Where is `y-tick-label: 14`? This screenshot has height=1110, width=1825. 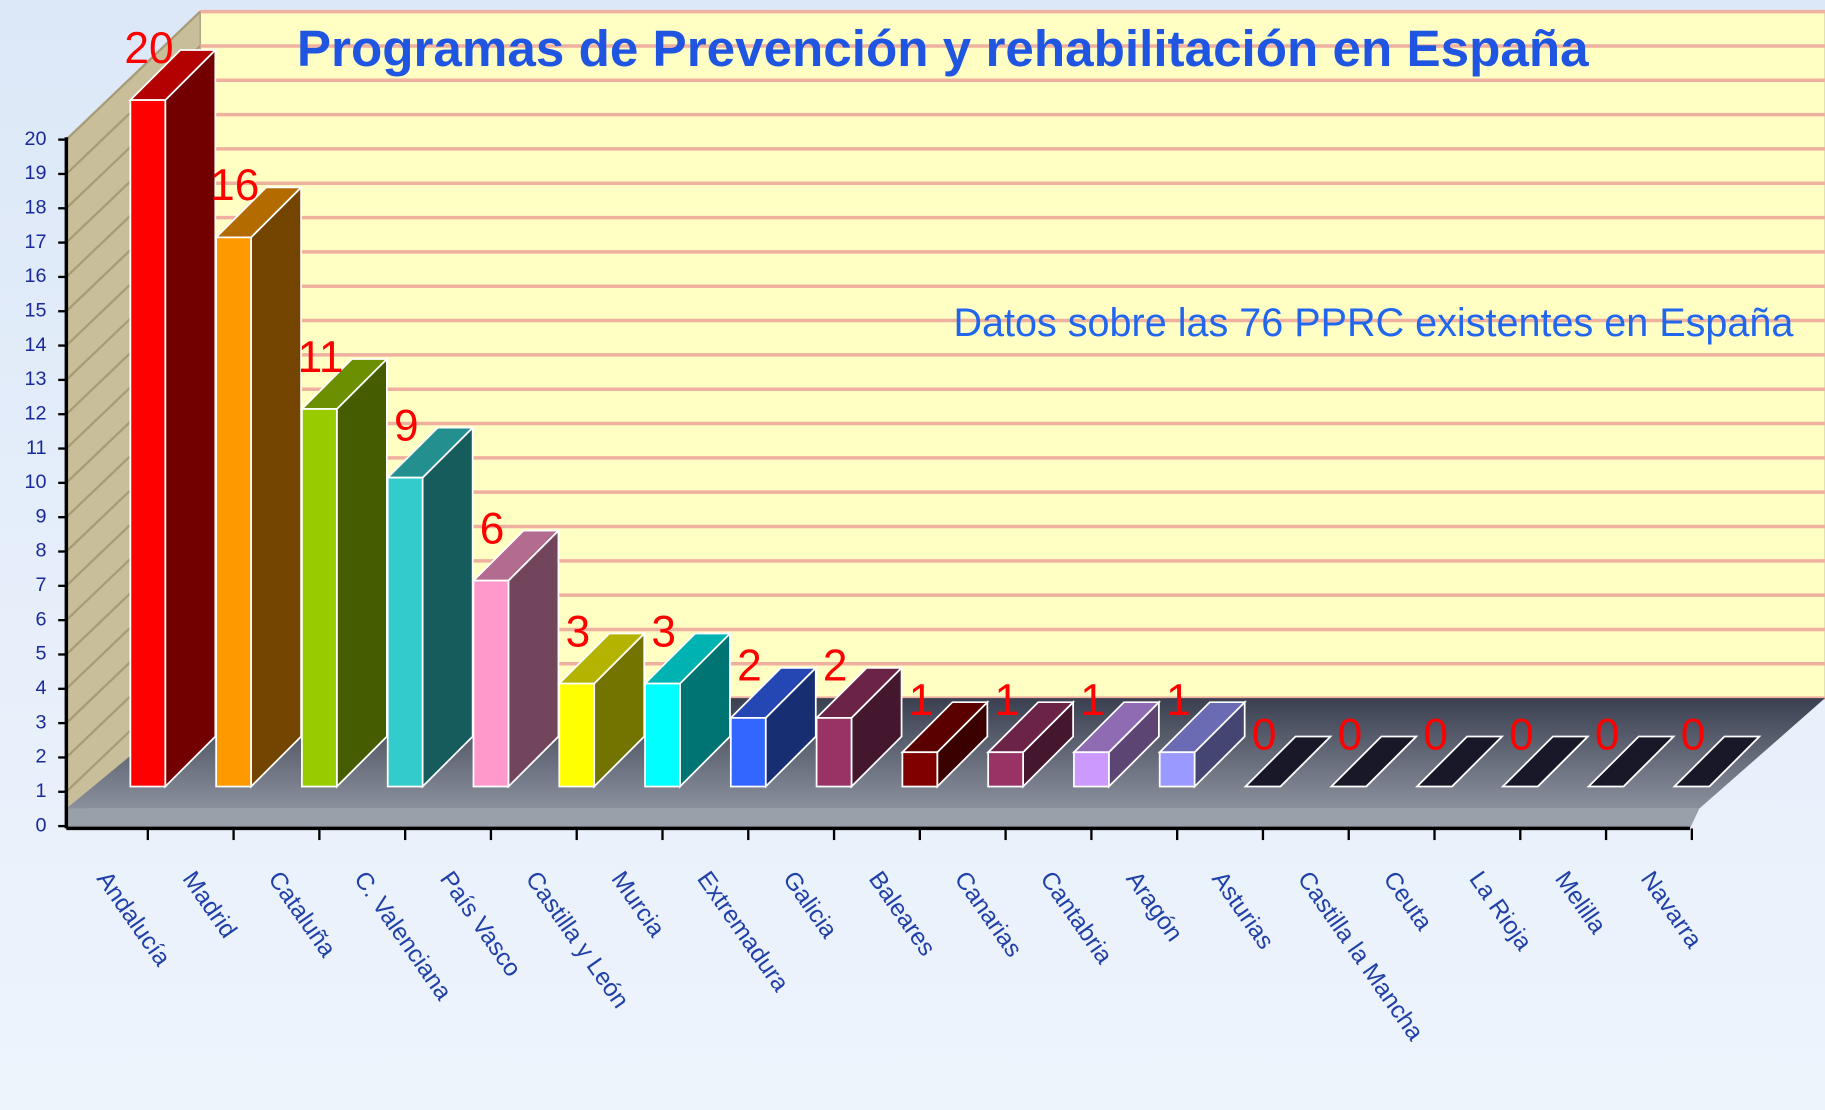 y-tick-label: 14 is located at coordinates (36, 345).